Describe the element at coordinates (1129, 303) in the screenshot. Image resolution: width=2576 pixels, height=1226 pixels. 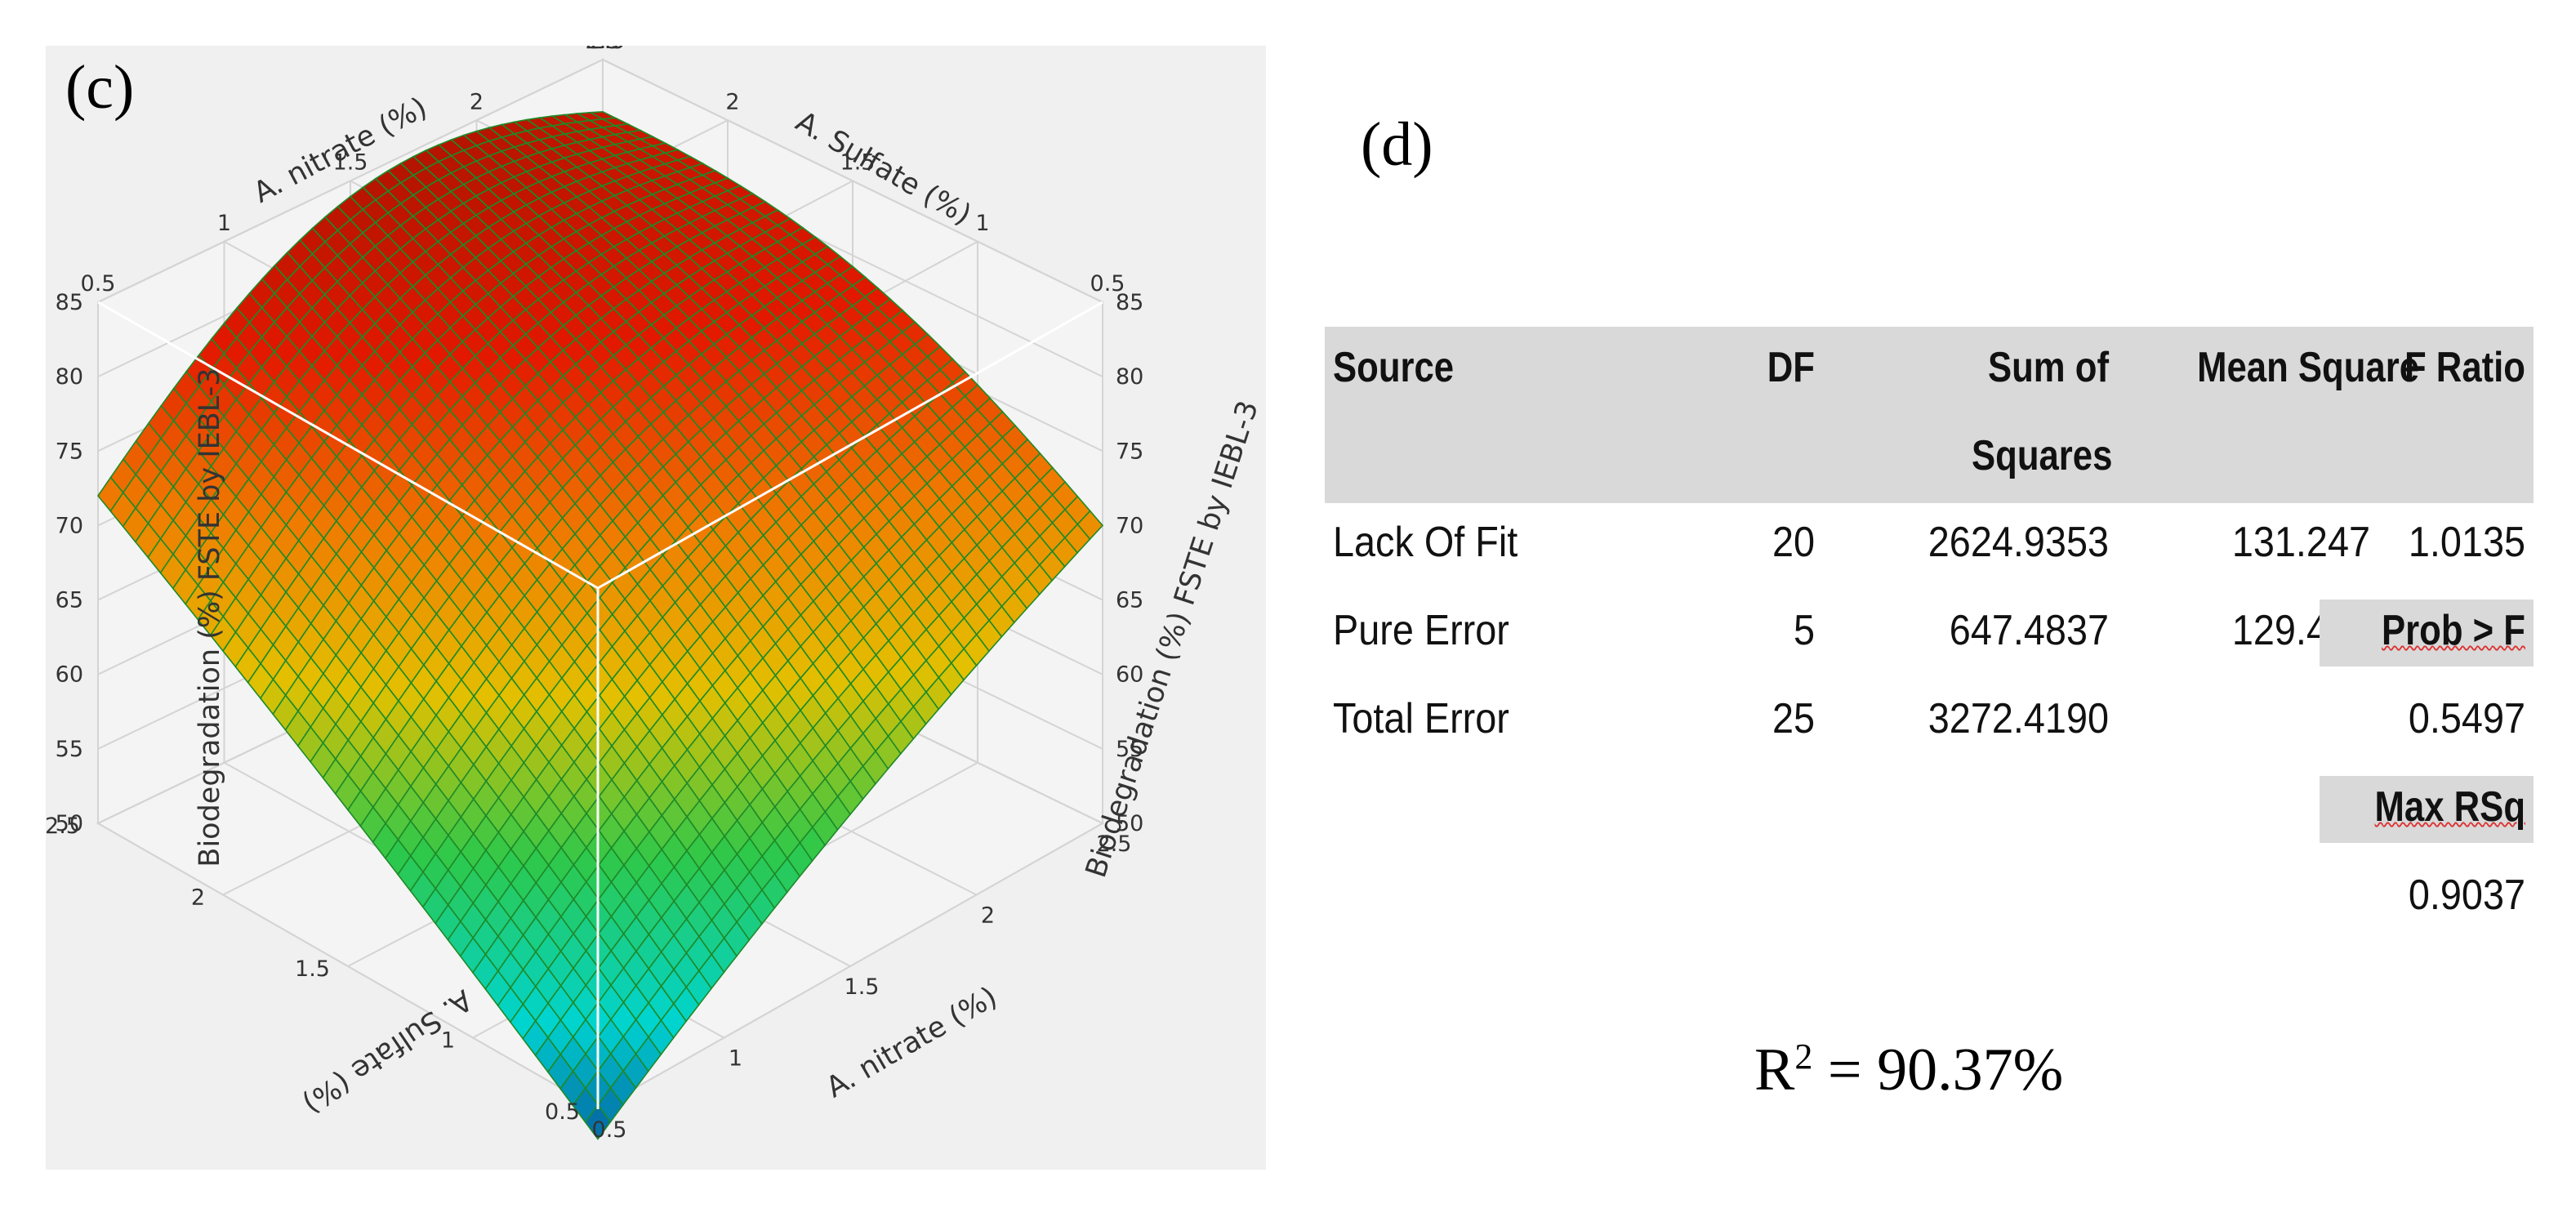
I see `z-tick-label-right: 85` at that location.